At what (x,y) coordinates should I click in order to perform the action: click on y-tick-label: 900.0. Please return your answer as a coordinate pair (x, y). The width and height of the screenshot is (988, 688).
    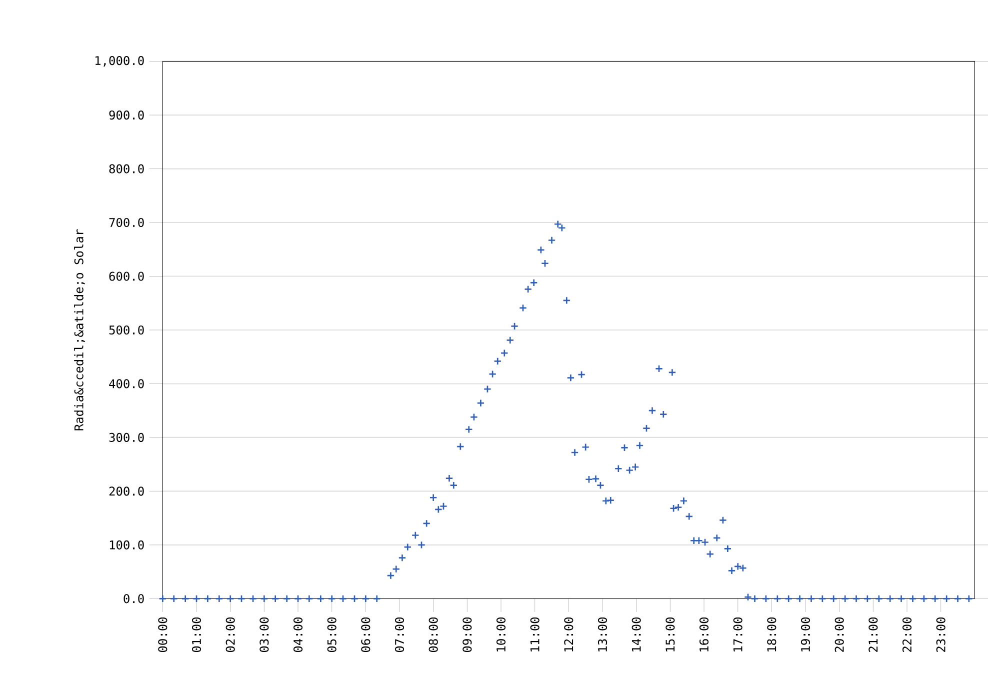
    Looking at the image, I should click on (126, 115).